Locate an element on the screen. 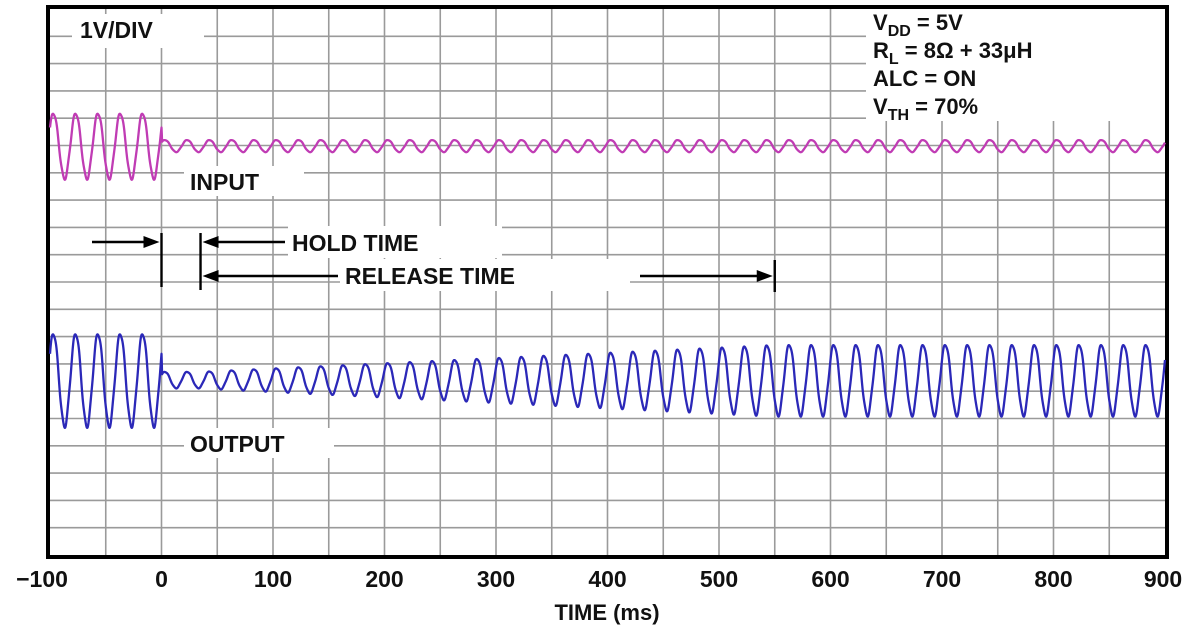  x-tick-label: 400 is located at coordinates (607, 579).